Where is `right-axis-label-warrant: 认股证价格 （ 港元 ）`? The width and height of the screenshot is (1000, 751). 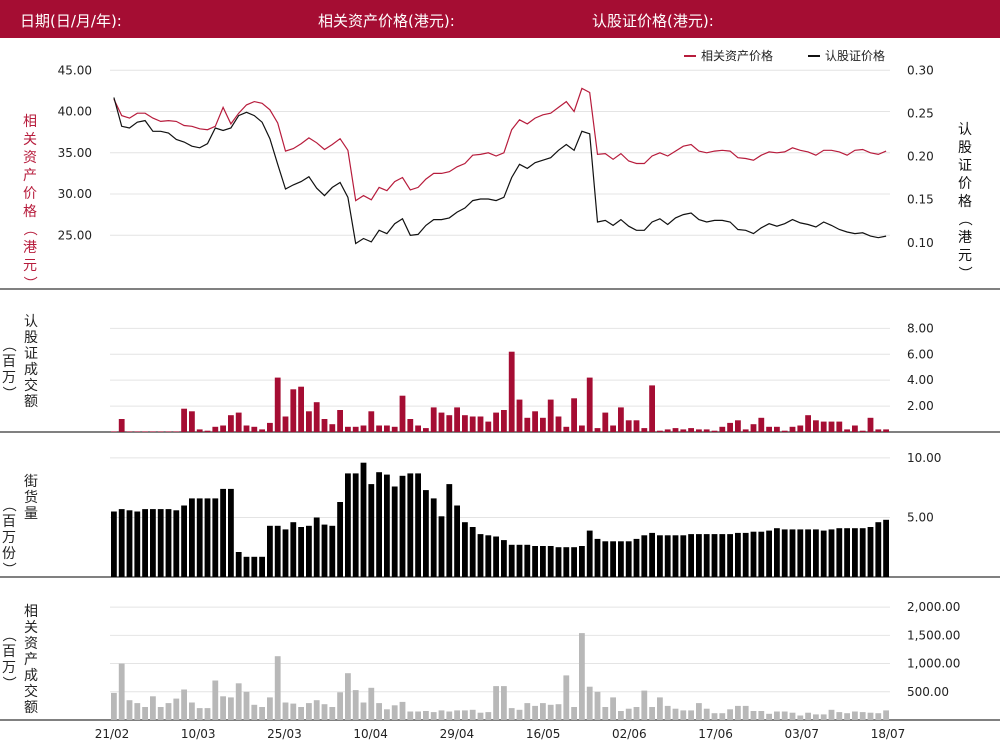
right-axis-label-warrant: 认股证价格 （ 港元 ） is located at coordinates (964, 201).